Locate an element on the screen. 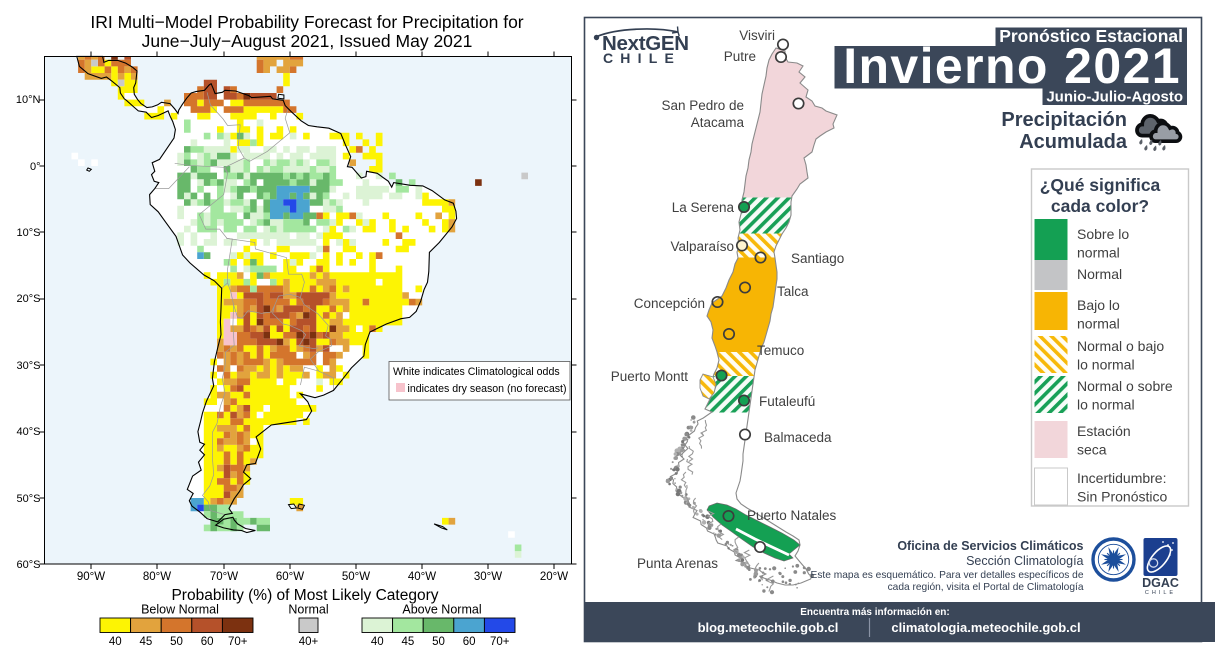 The image size is (1215, 663). svg-text:White indicates Climatological: White indicates Climatological odds is located at coordinates (476, 372).